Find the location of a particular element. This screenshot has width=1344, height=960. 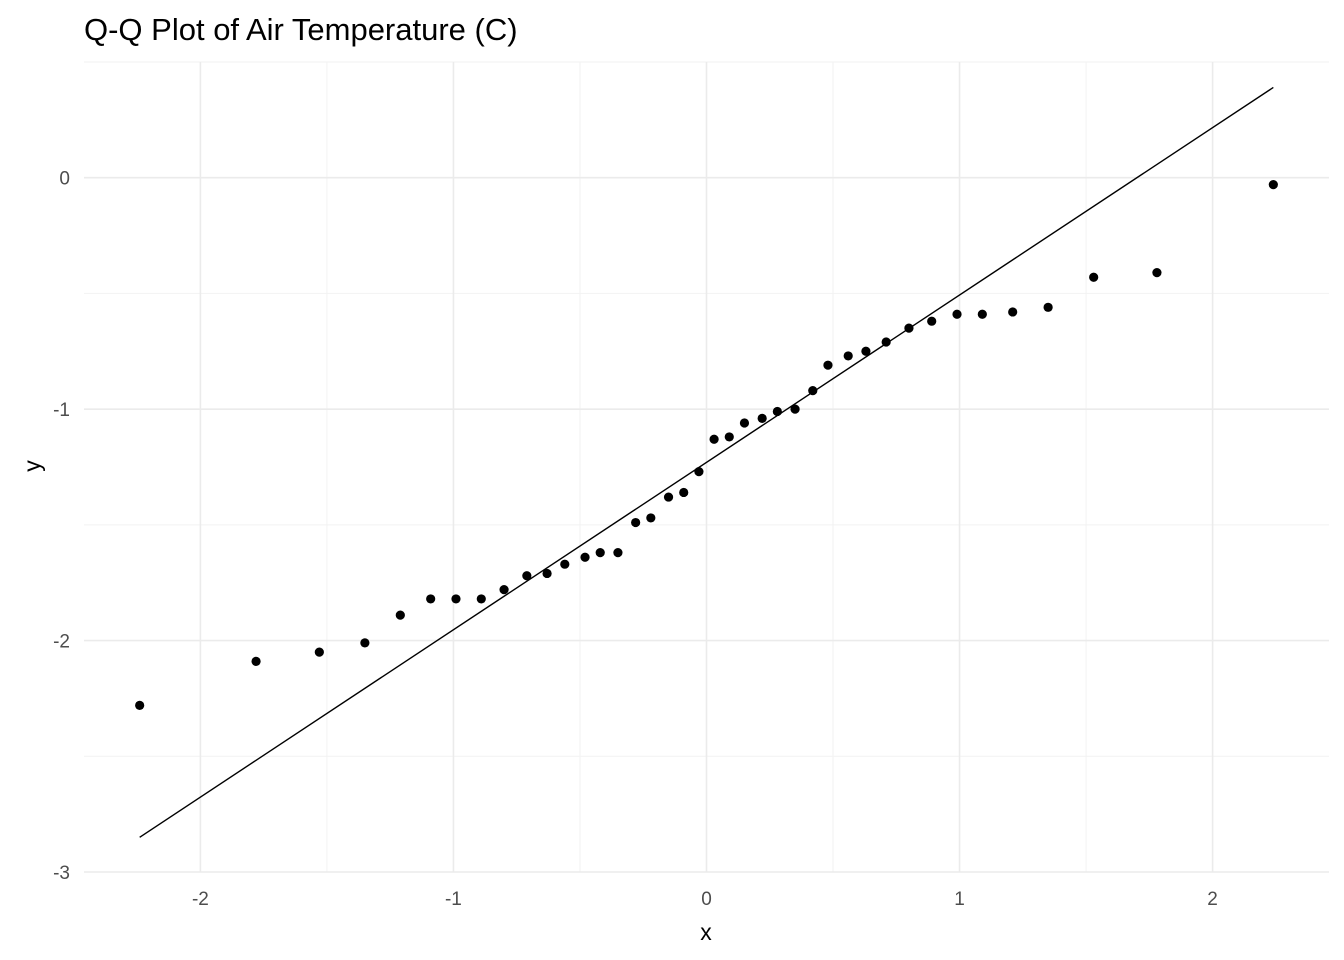

y-tick-labels: -3 -2 -1 0 is located at coordinates (61, 526).